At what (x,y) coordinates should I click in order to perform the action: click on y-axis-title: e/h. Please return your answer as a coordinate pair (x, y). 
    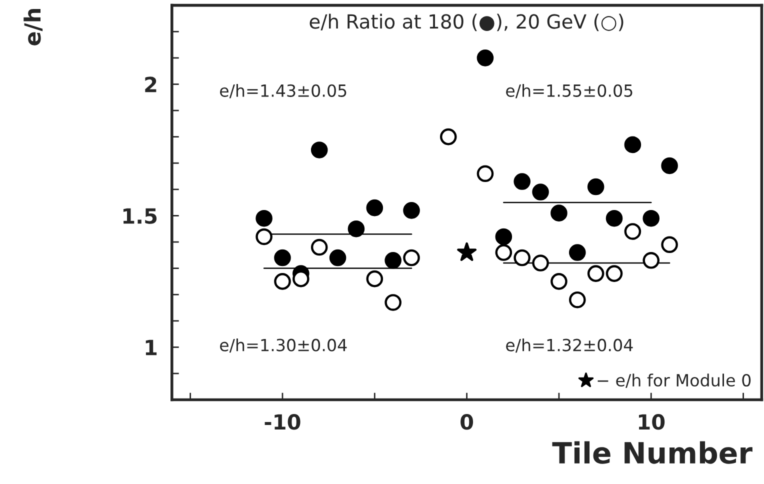
    Looking at the image, I should click on (33, 27).